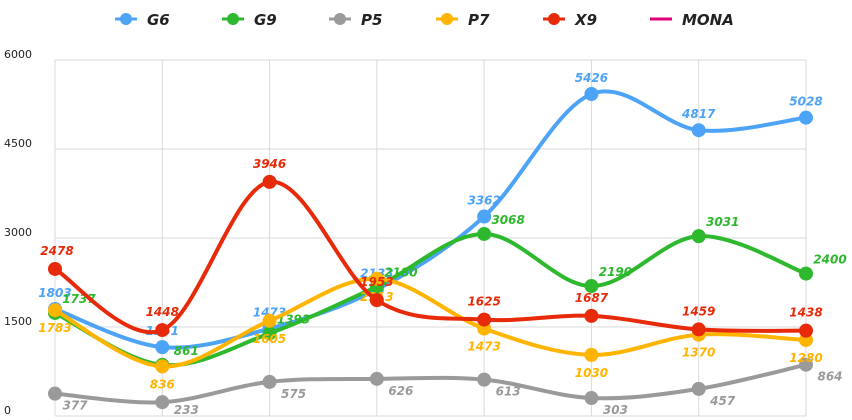  I want to click on data-label-p7: 1605, so click(269, 339).